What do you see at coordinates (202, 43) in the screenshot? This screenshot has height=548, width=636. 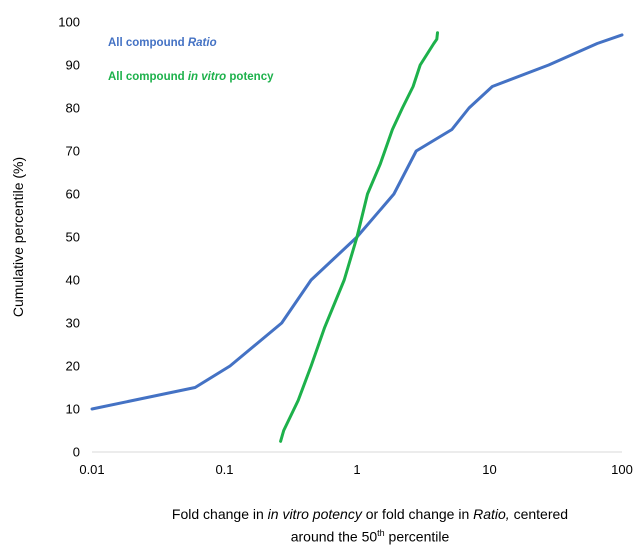 I see `legend-ratio-italic: Ratio` at bounding box center [202, 43].